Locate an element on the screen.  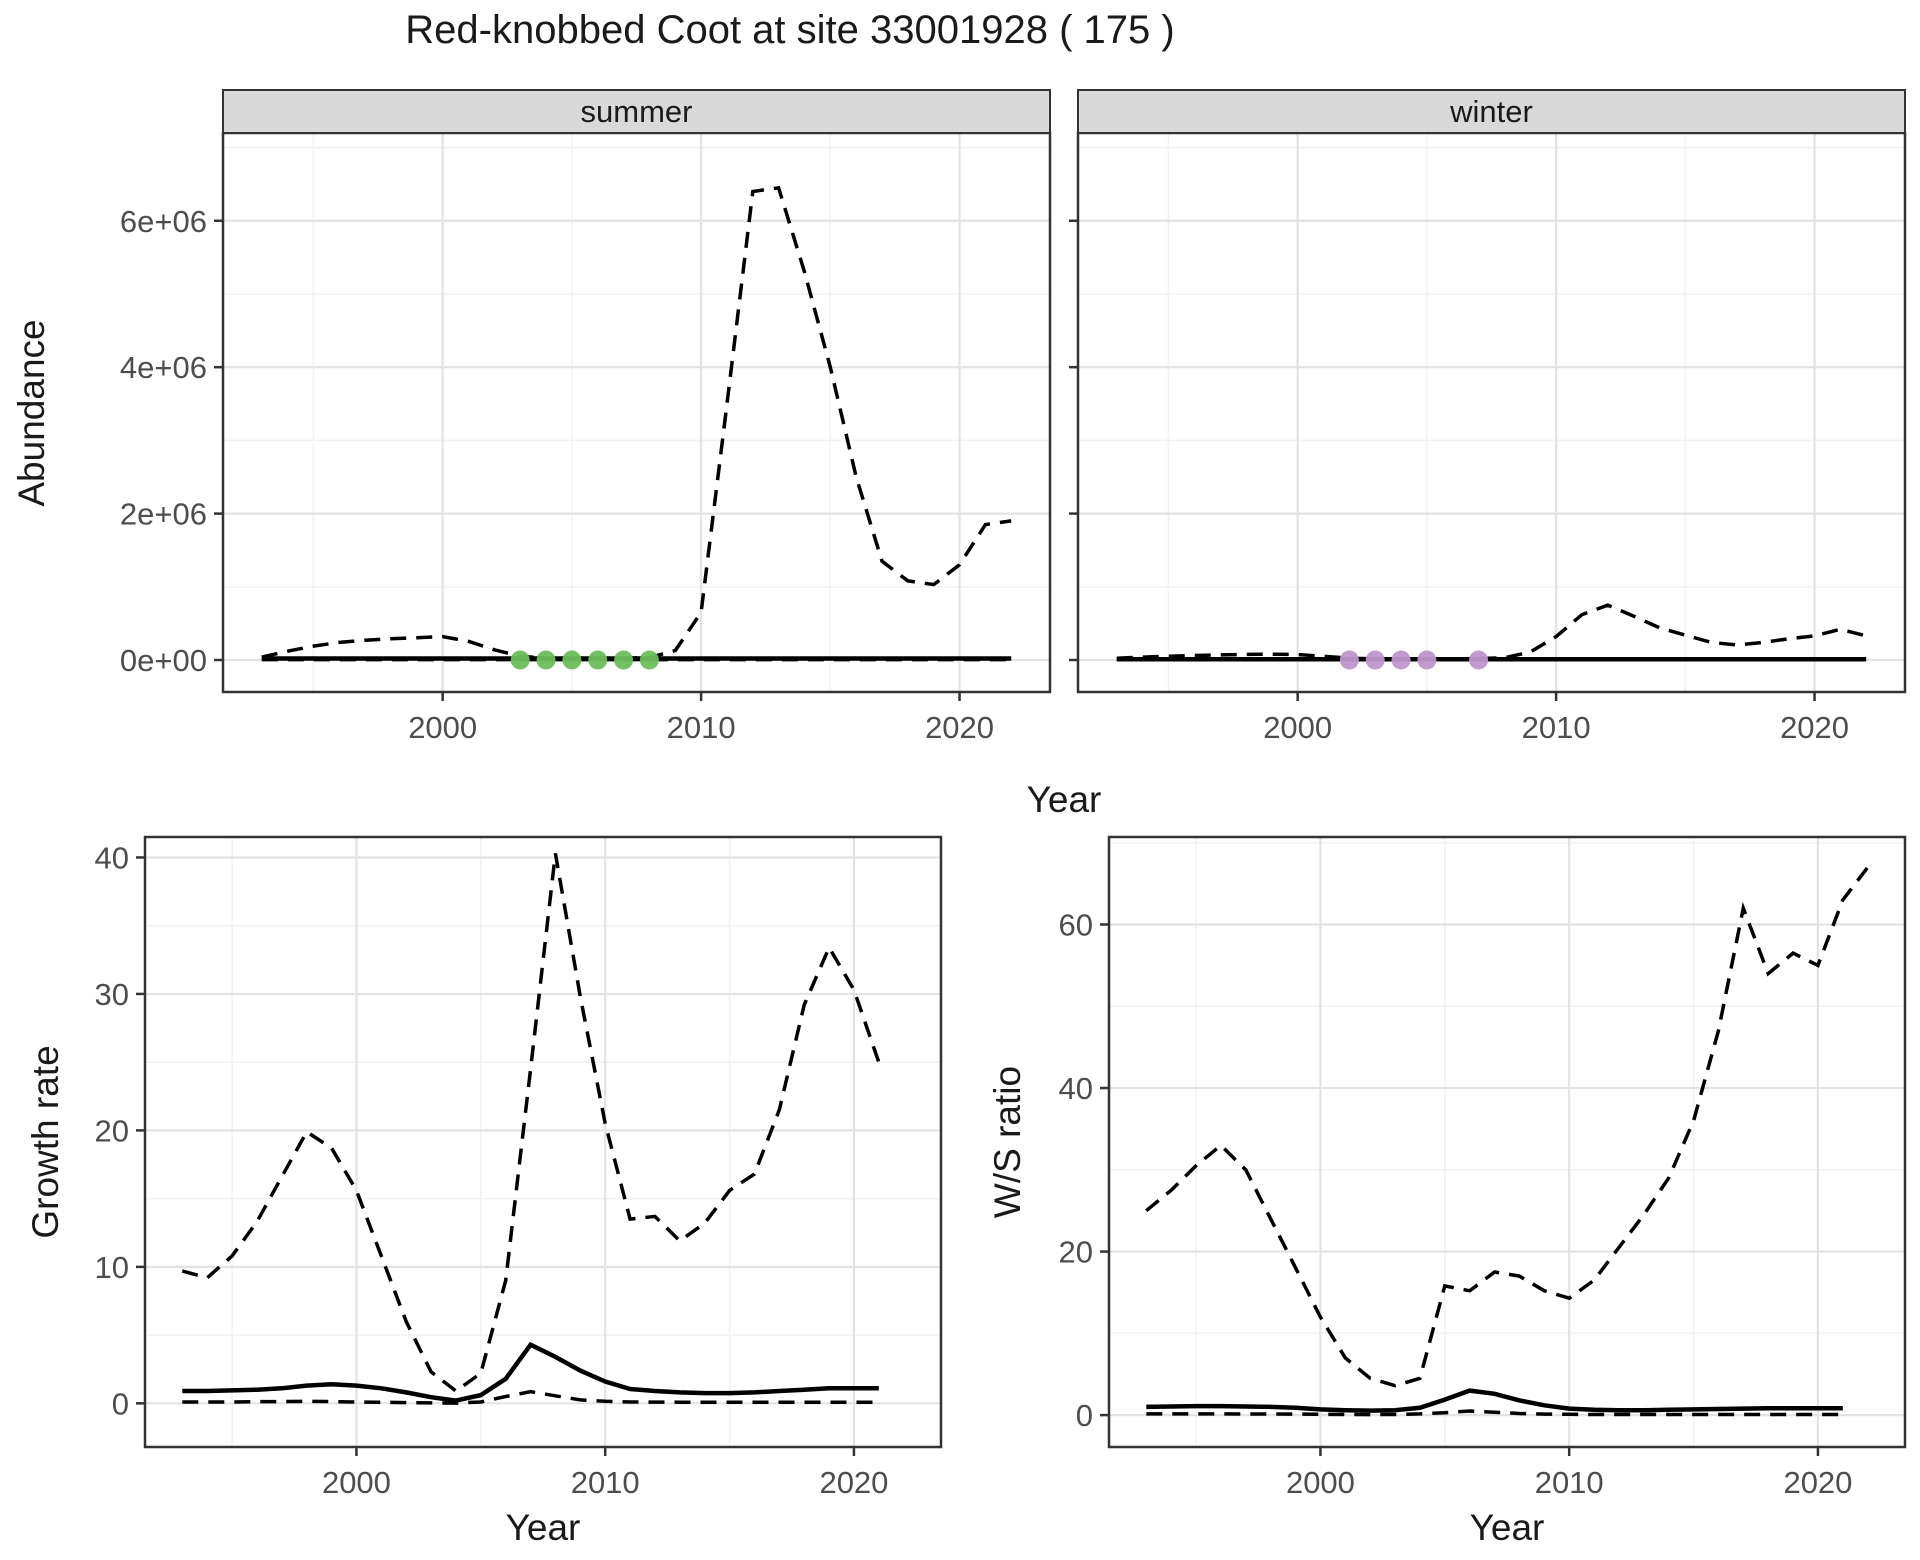
facet-strip-winter-label: winter is located at coordinates (1491, 111).